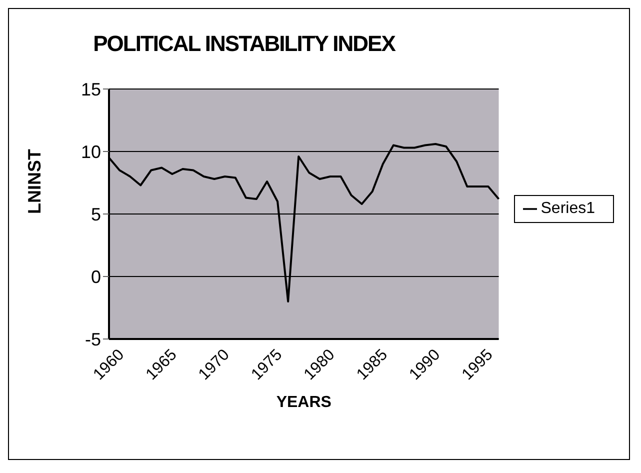  Describe the element at coordinates (90, 152) in the screenshot. I see `y-tick-label: 10` at that location.